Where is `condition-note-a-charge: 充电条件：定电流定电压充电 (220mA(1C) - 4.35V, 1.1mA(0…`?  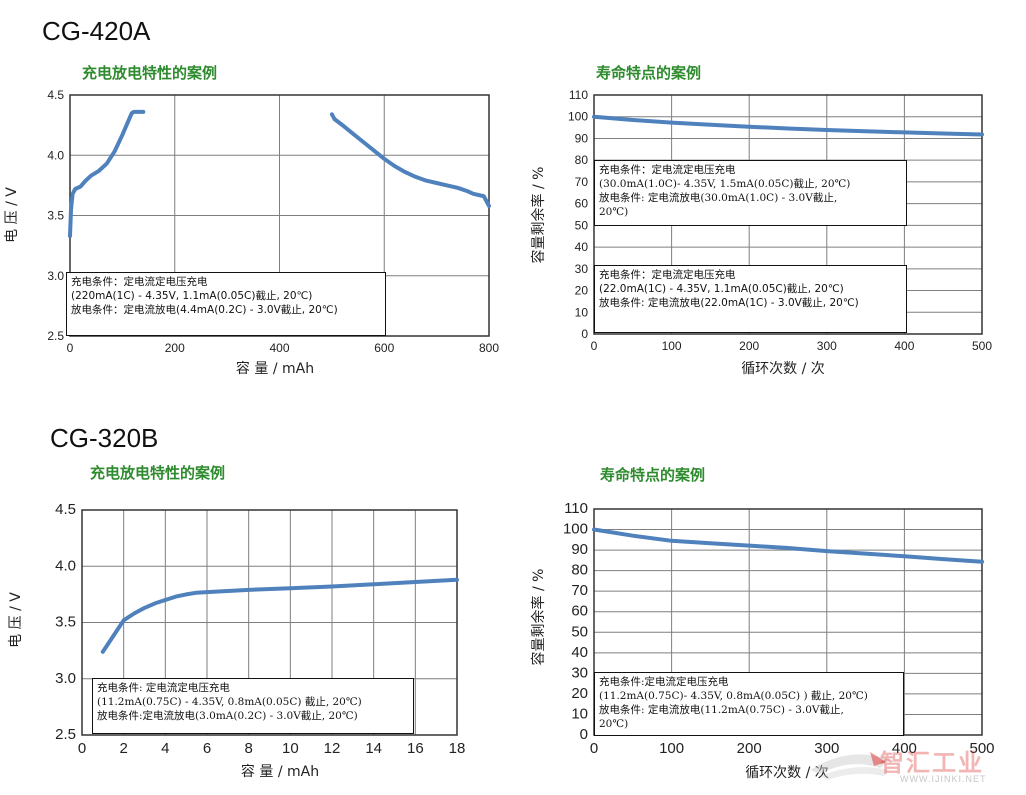 condition-note-a-charge: 充电条件：定电流定电压充电 (220mA(1C) - 4.35V, 1.1mA(0… is located at coordinates (226, 304).